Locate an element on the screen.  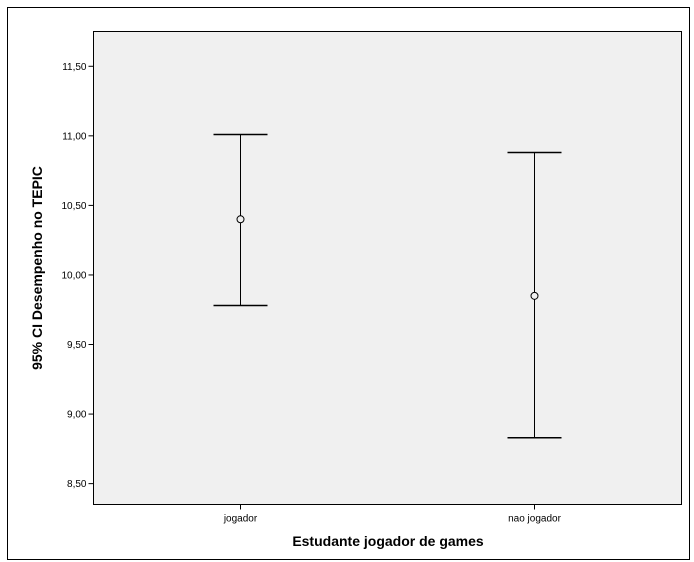
y-tick-label: 8,50 is located at coordinates (77, 484).